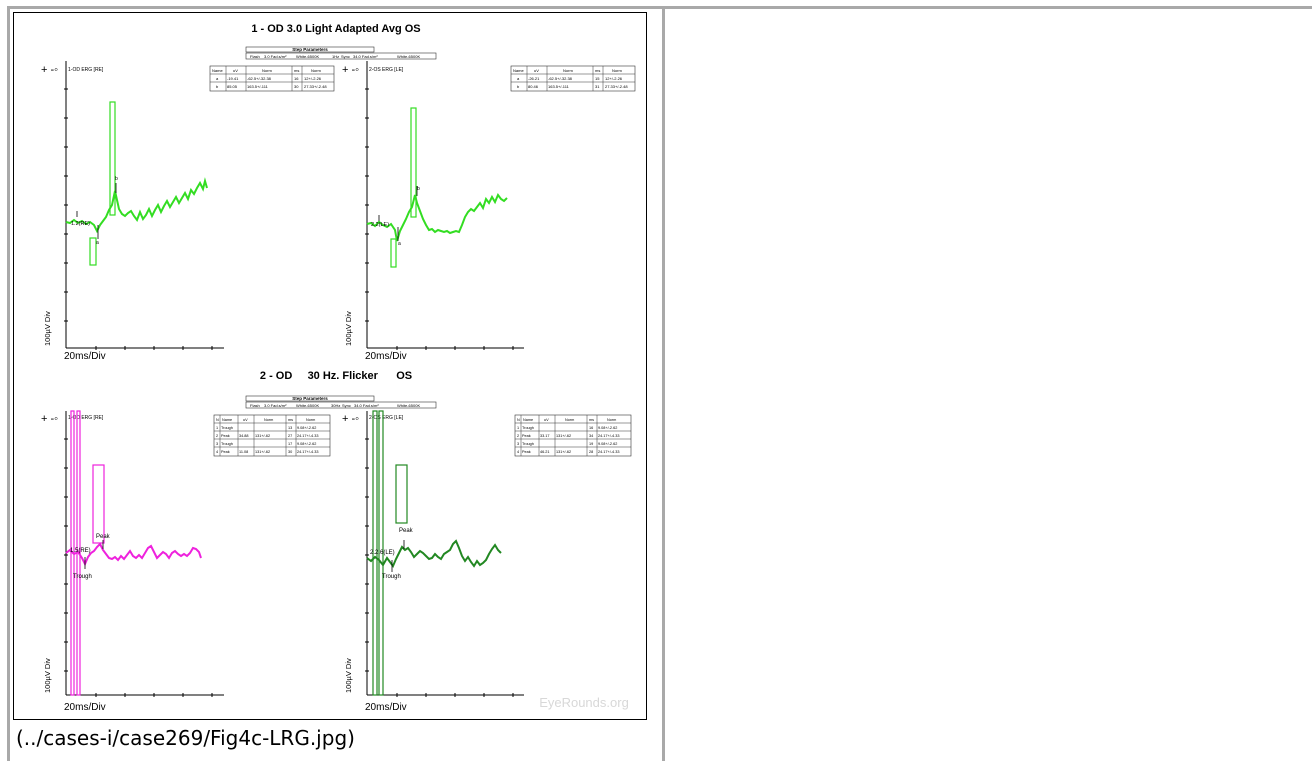  Describe the element at coordinates (185, 738) in the screenshot. I see `image-caption: (../cases-i/case269/Fig4c-LRG.jpg)` at that location.